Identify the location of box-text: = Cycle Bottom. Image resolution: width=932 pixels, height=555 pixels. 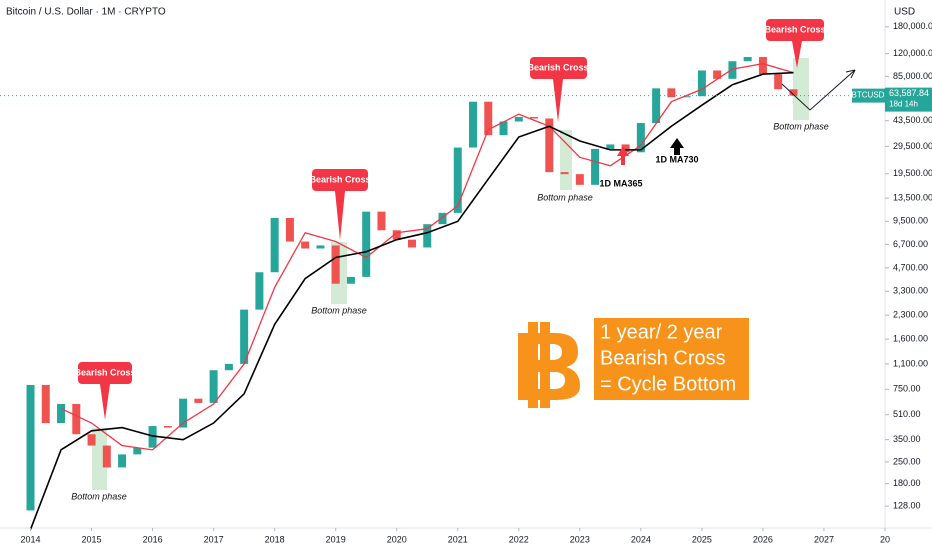
(668, 384).